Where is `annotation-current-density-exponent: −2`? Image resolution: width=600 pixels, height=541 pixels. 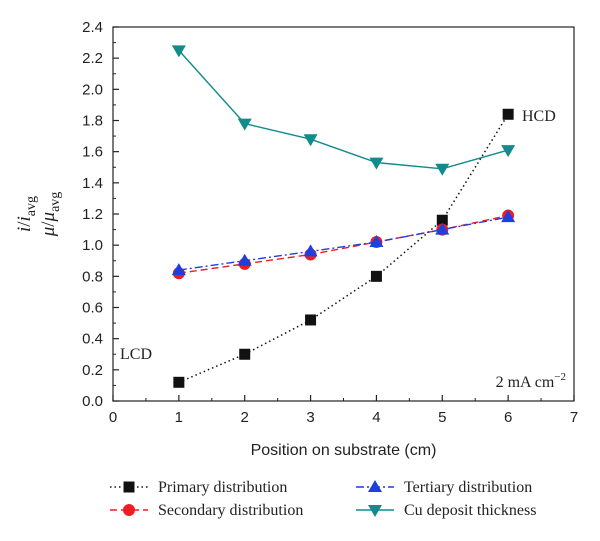
annotation-current-density-exponent: −2 is located at coordinates (560, 377).